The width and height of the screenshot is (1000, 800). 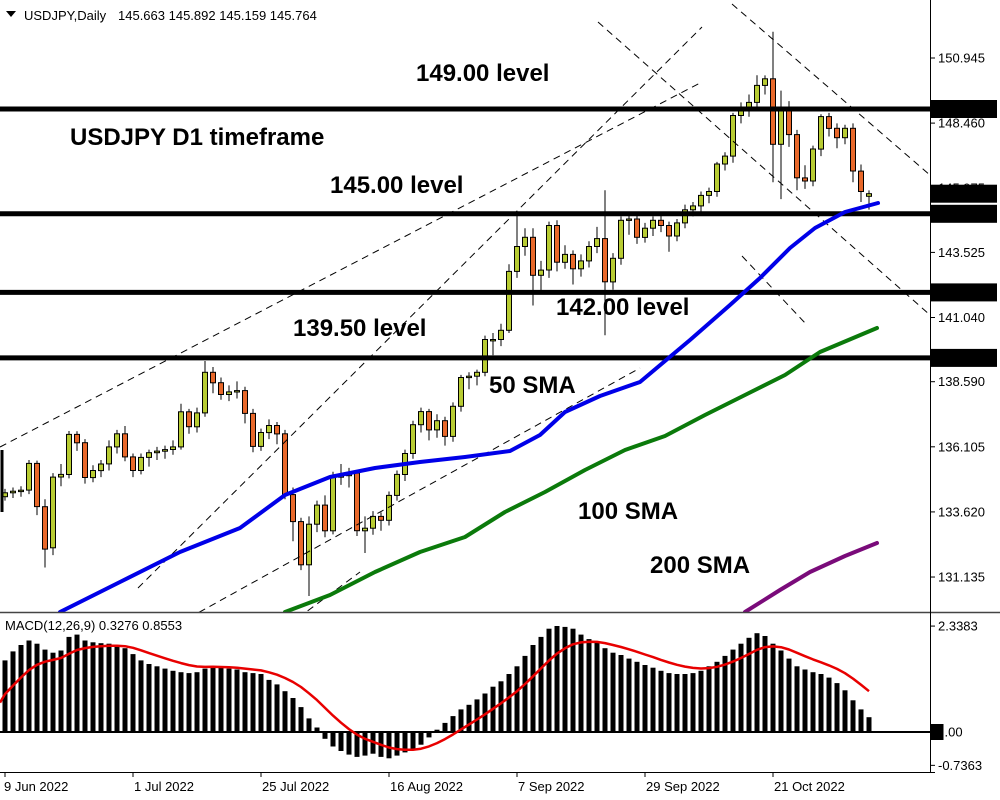 I want to click on annotation-usdjpy-d1-timeframe: USDJPY D1 timeframe, so click(x=197, y=137).